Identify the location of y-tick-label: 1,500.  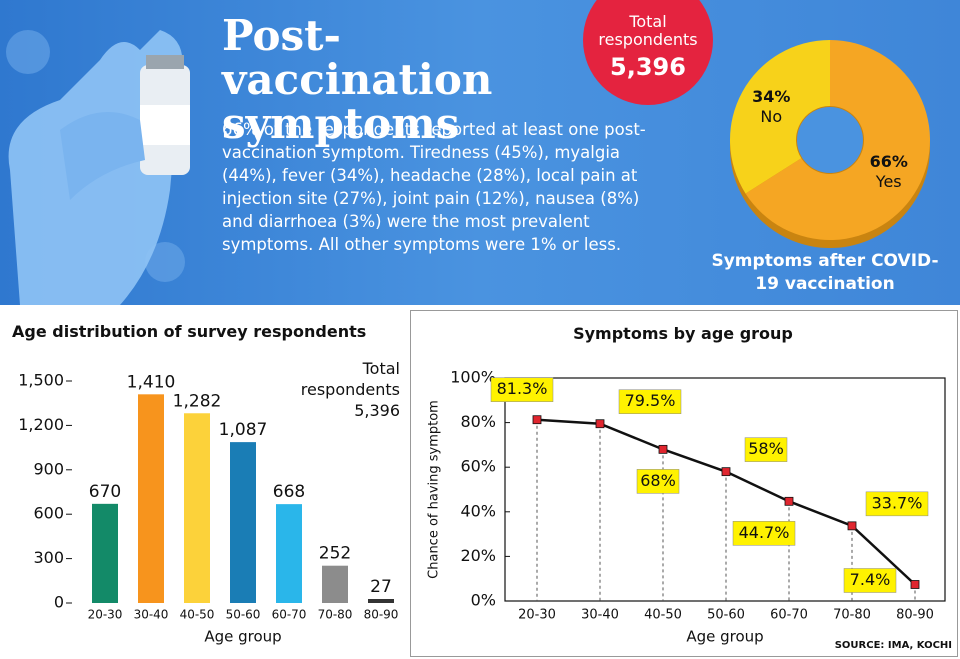
(41, 380).